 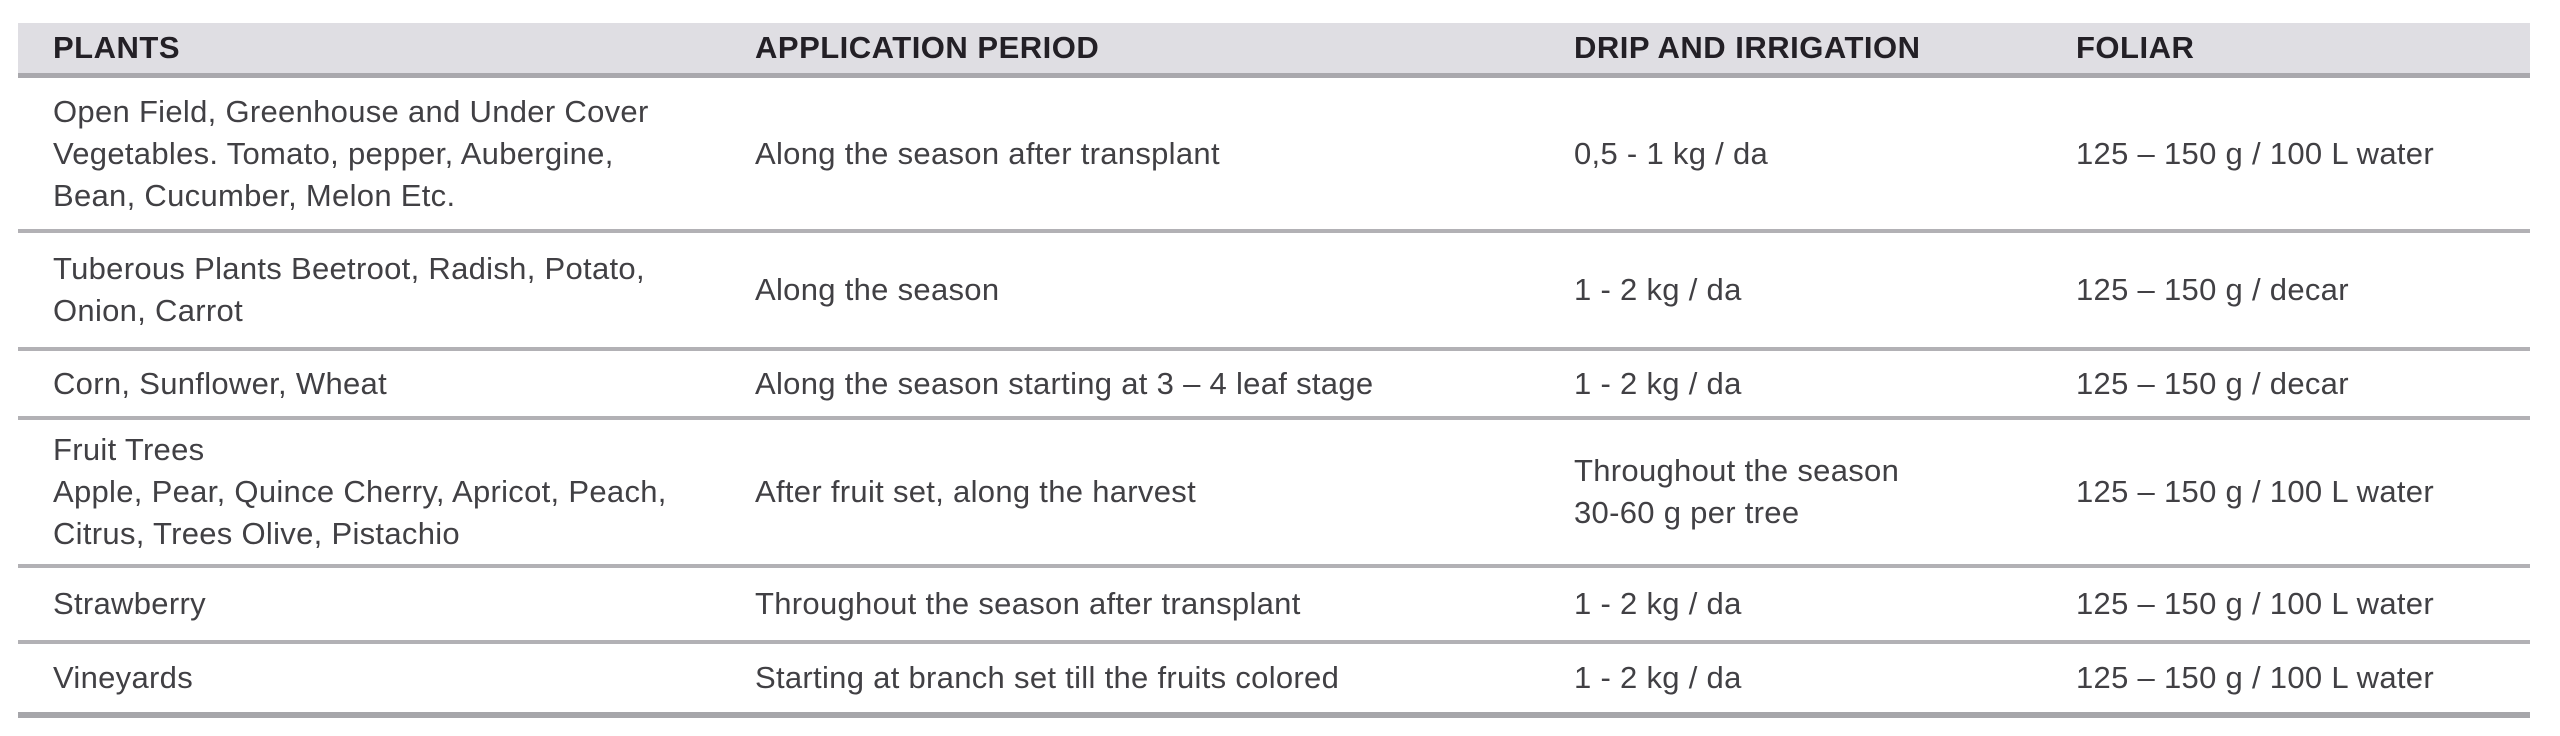 I want to click on cell-drip-and-irrigation: 0,5 - 1 kg / da, so click(x=1671, y=153).